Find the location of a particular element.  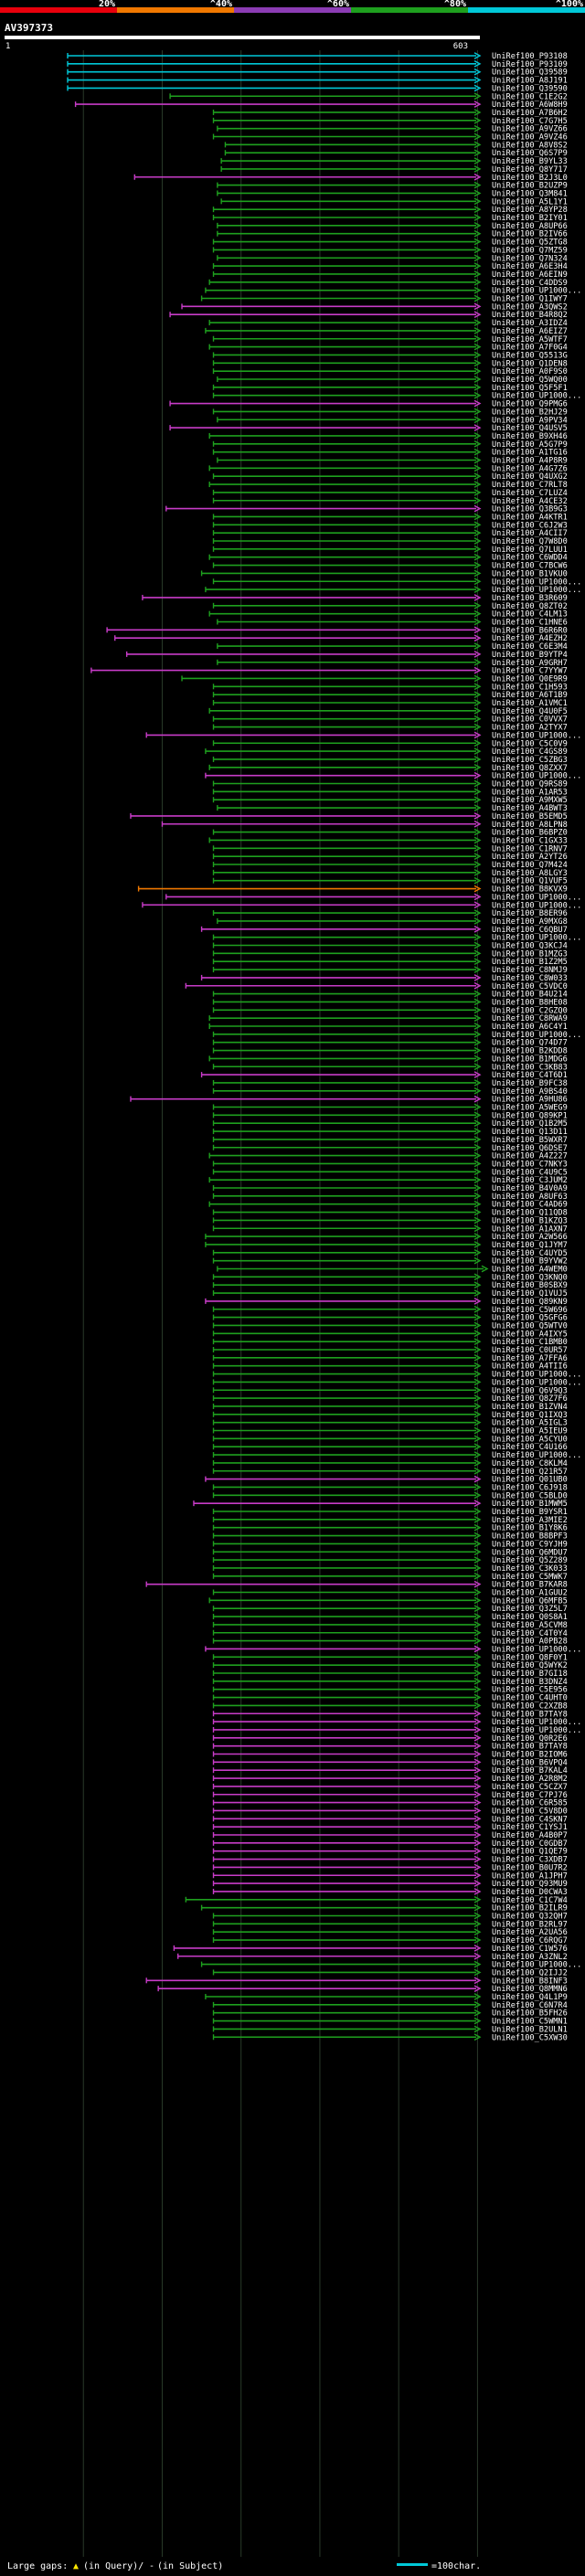

hit-row: UniRef100_Q5WTV0 is located at coordinates (390, 1325).